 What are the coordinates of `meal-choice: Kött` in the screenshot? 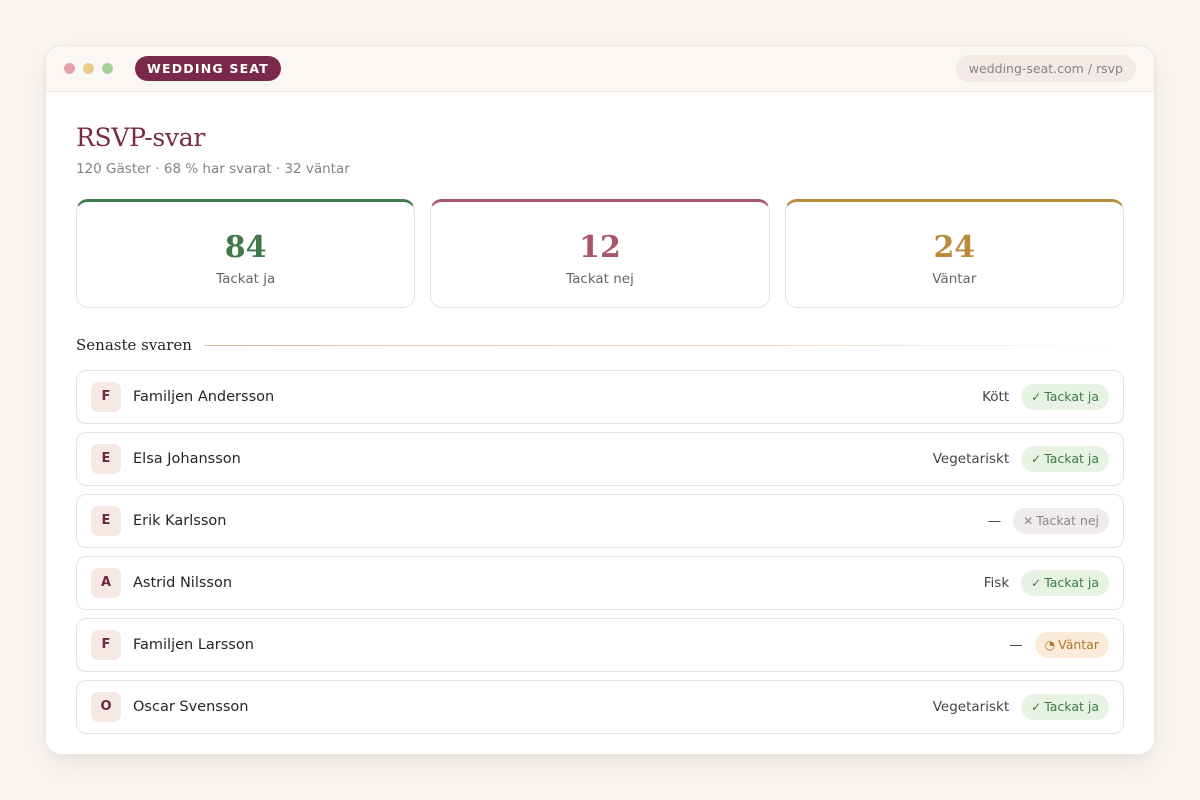 It's located at (996, 397).